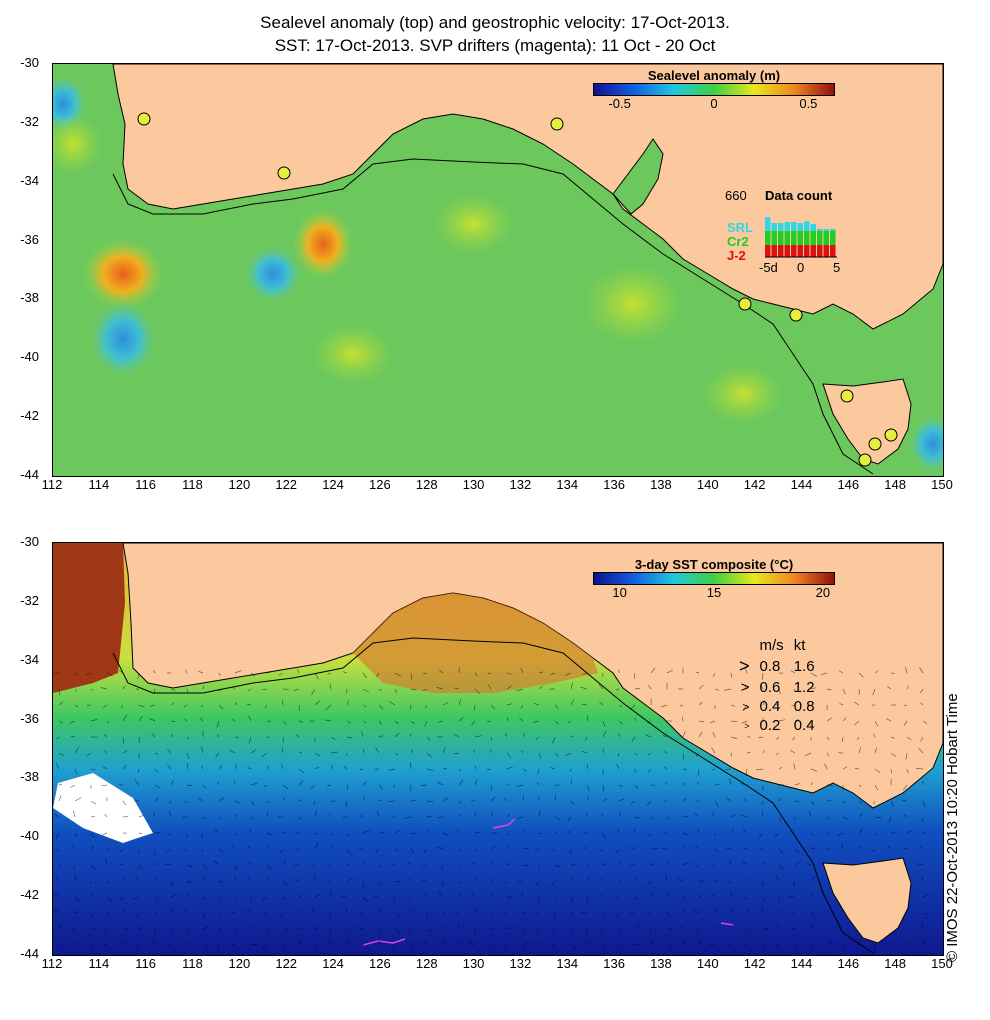 The width and height of the screenshot is (990, 1020). I want to click on top-xtick: 136, so click(614, 484).